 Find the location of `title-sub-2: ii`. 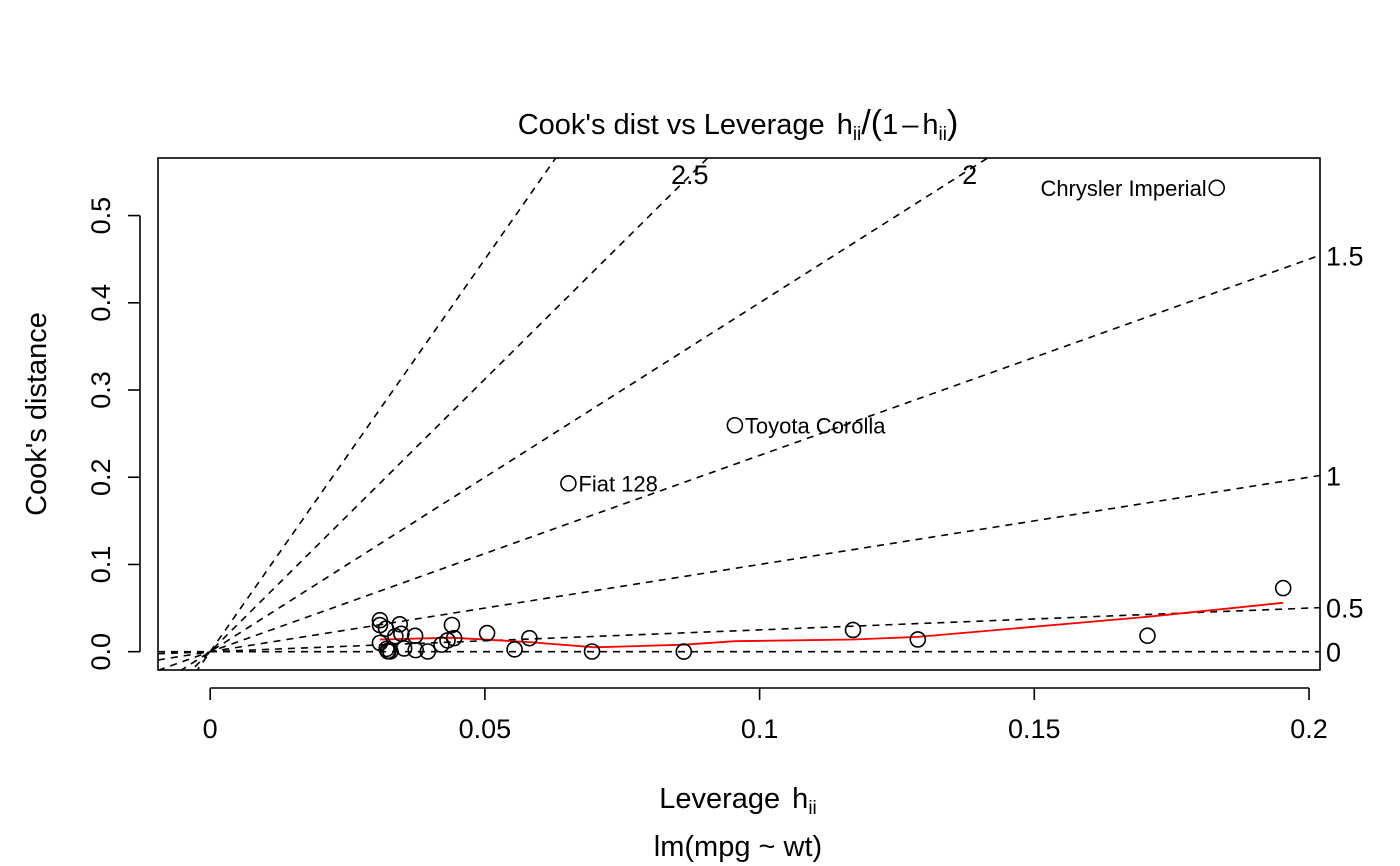

title-sub-2: ii is located at coordinates (942, 134).